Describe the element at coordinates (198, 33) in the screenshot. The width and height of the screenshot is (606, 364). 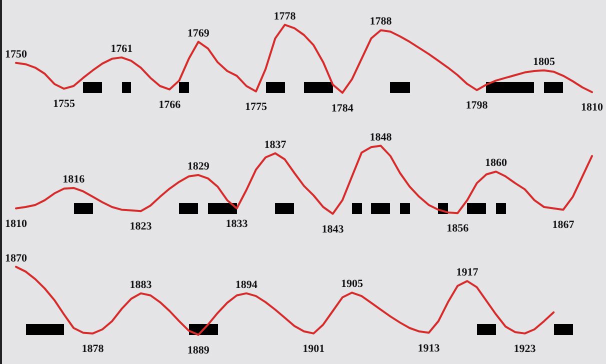
I see `annotation: 1769` at that location.